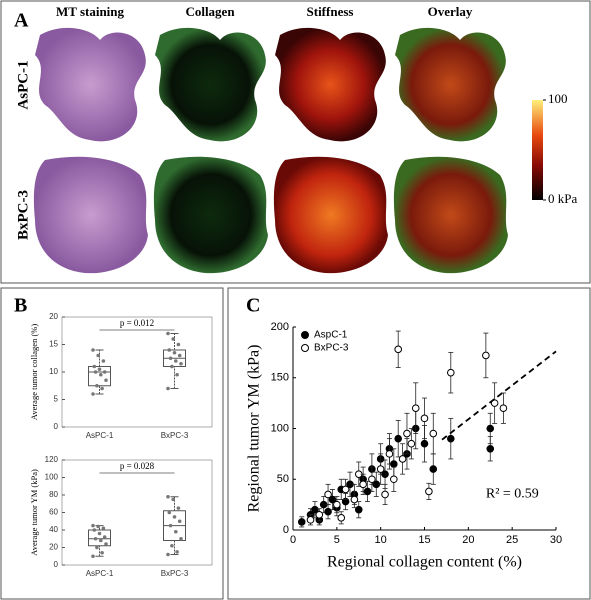  Describe the element at coordinates (53, 494) in the screenshot. I see `y-tick-label: 80` at that location.